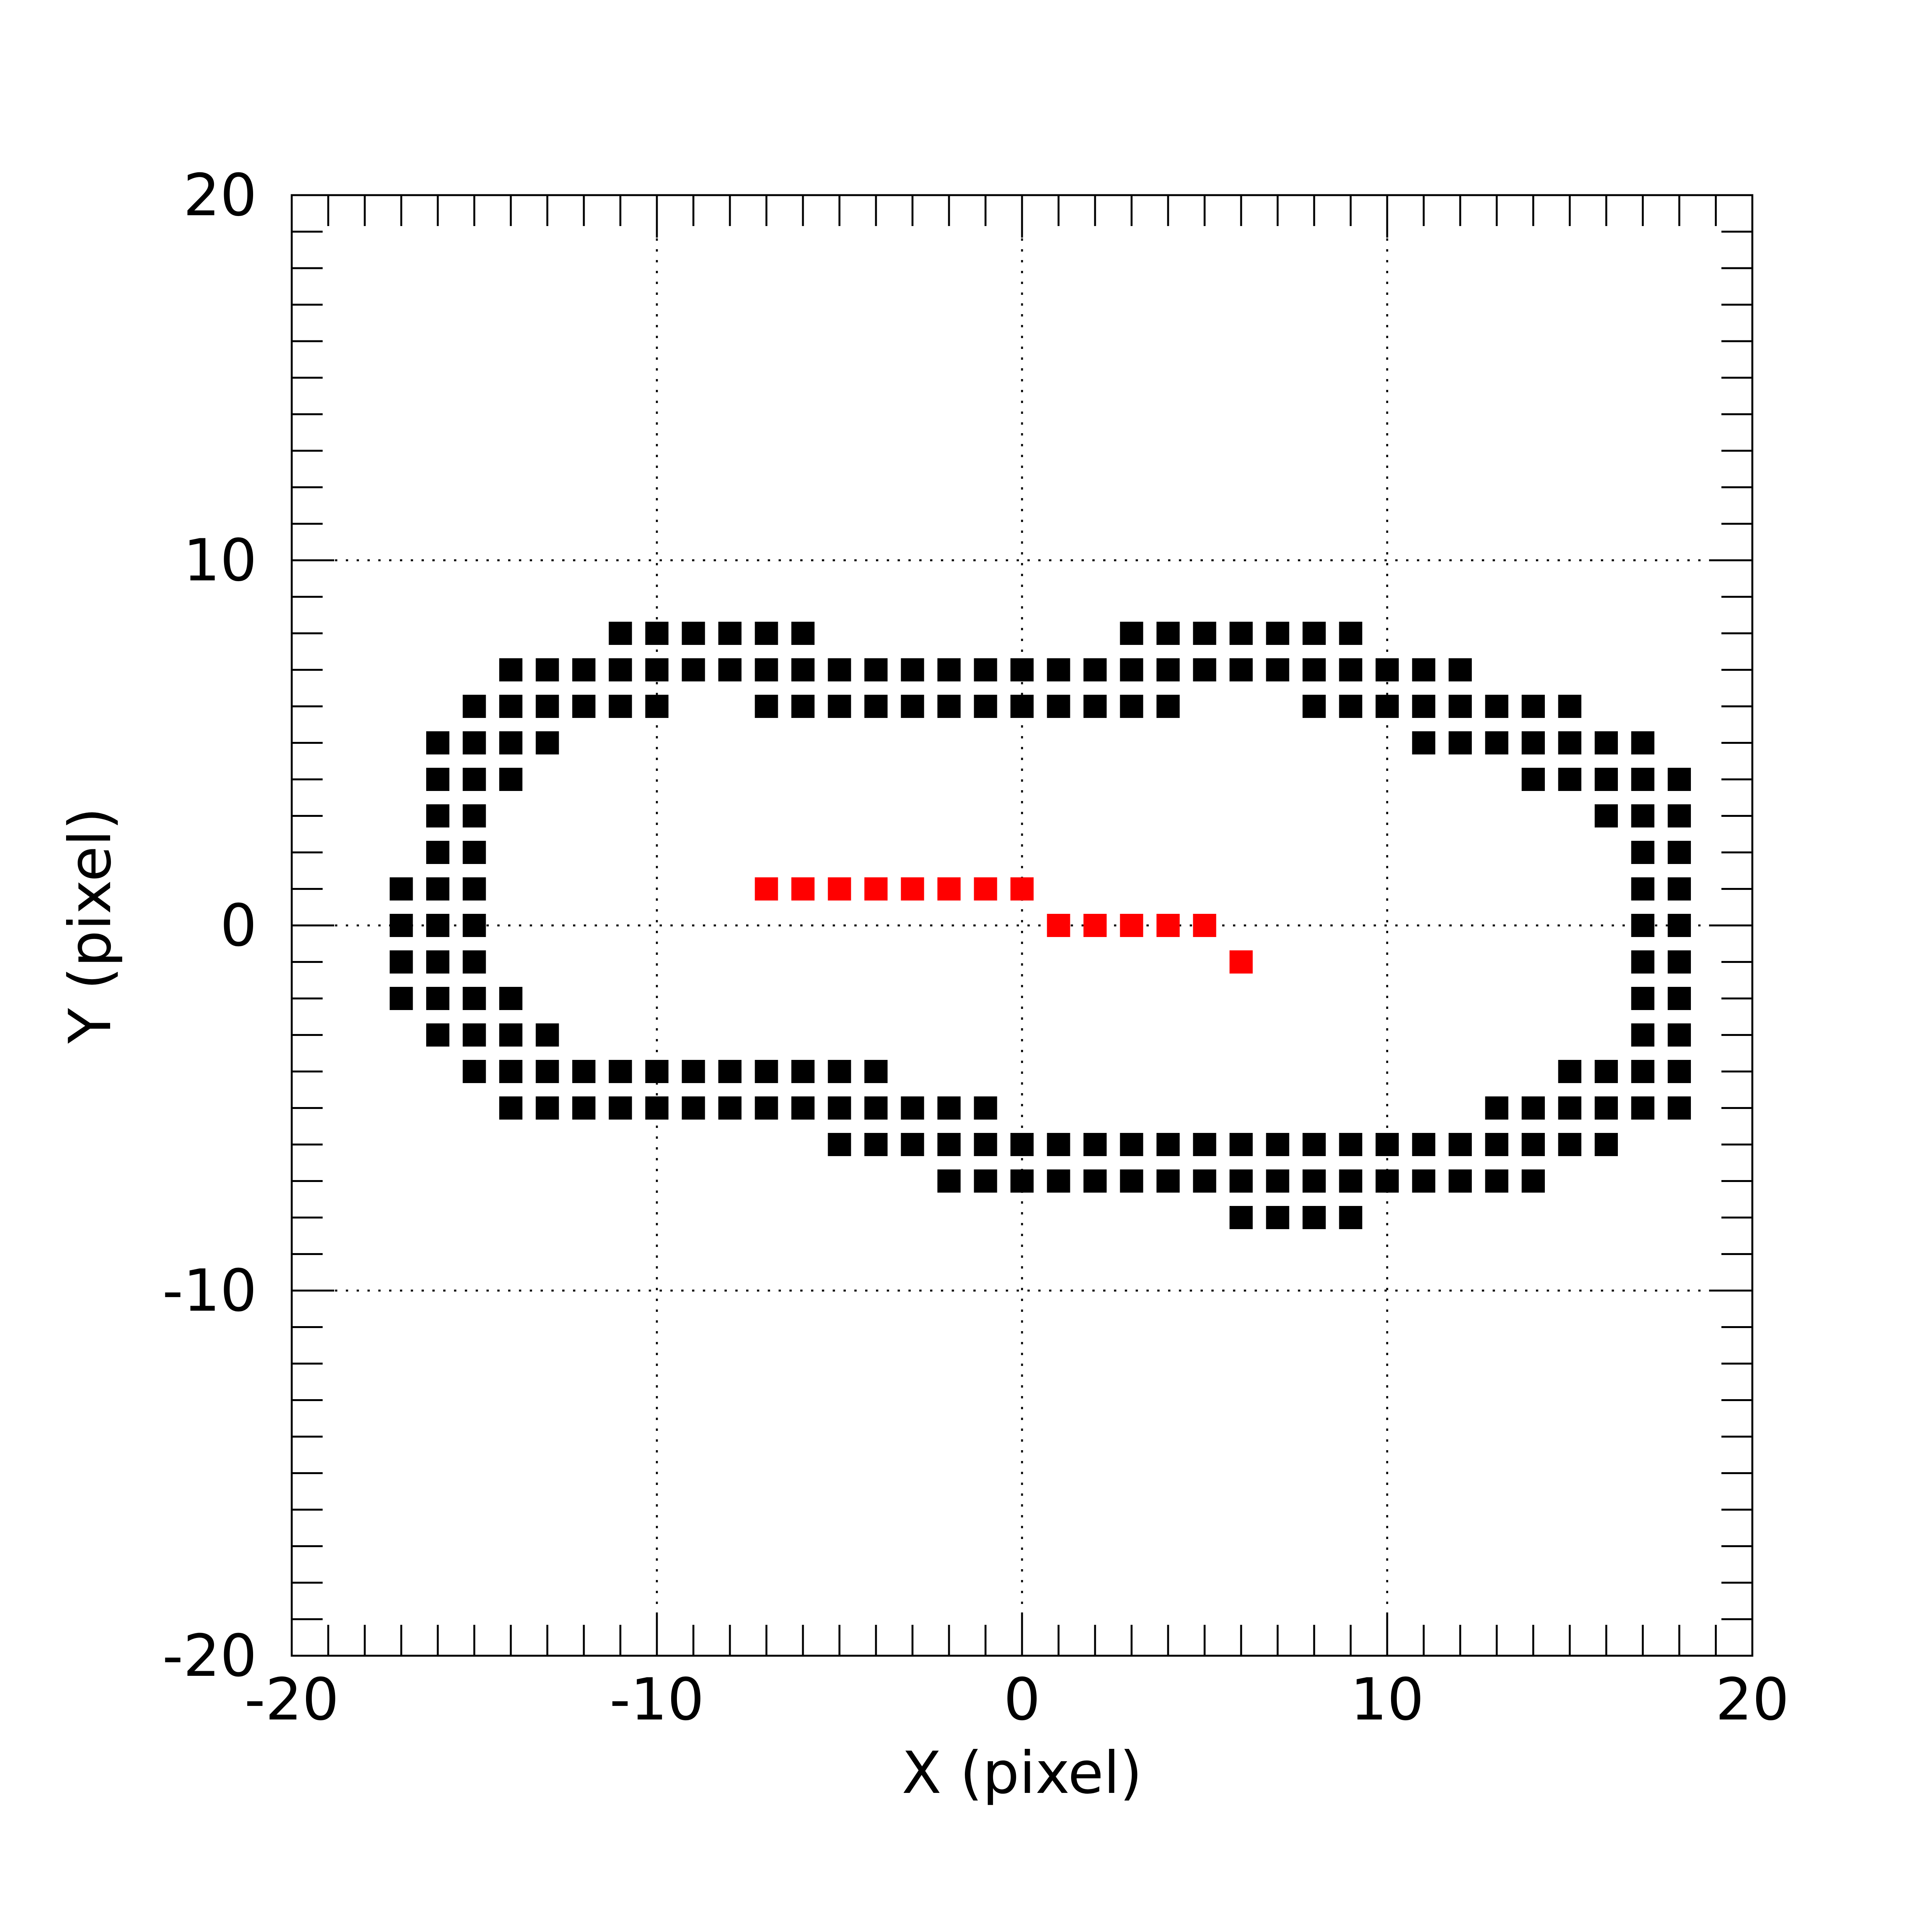 This screenshot has width=1932, height=1932. I want to click on x-tick-label: 20, so click(1753, 1700).